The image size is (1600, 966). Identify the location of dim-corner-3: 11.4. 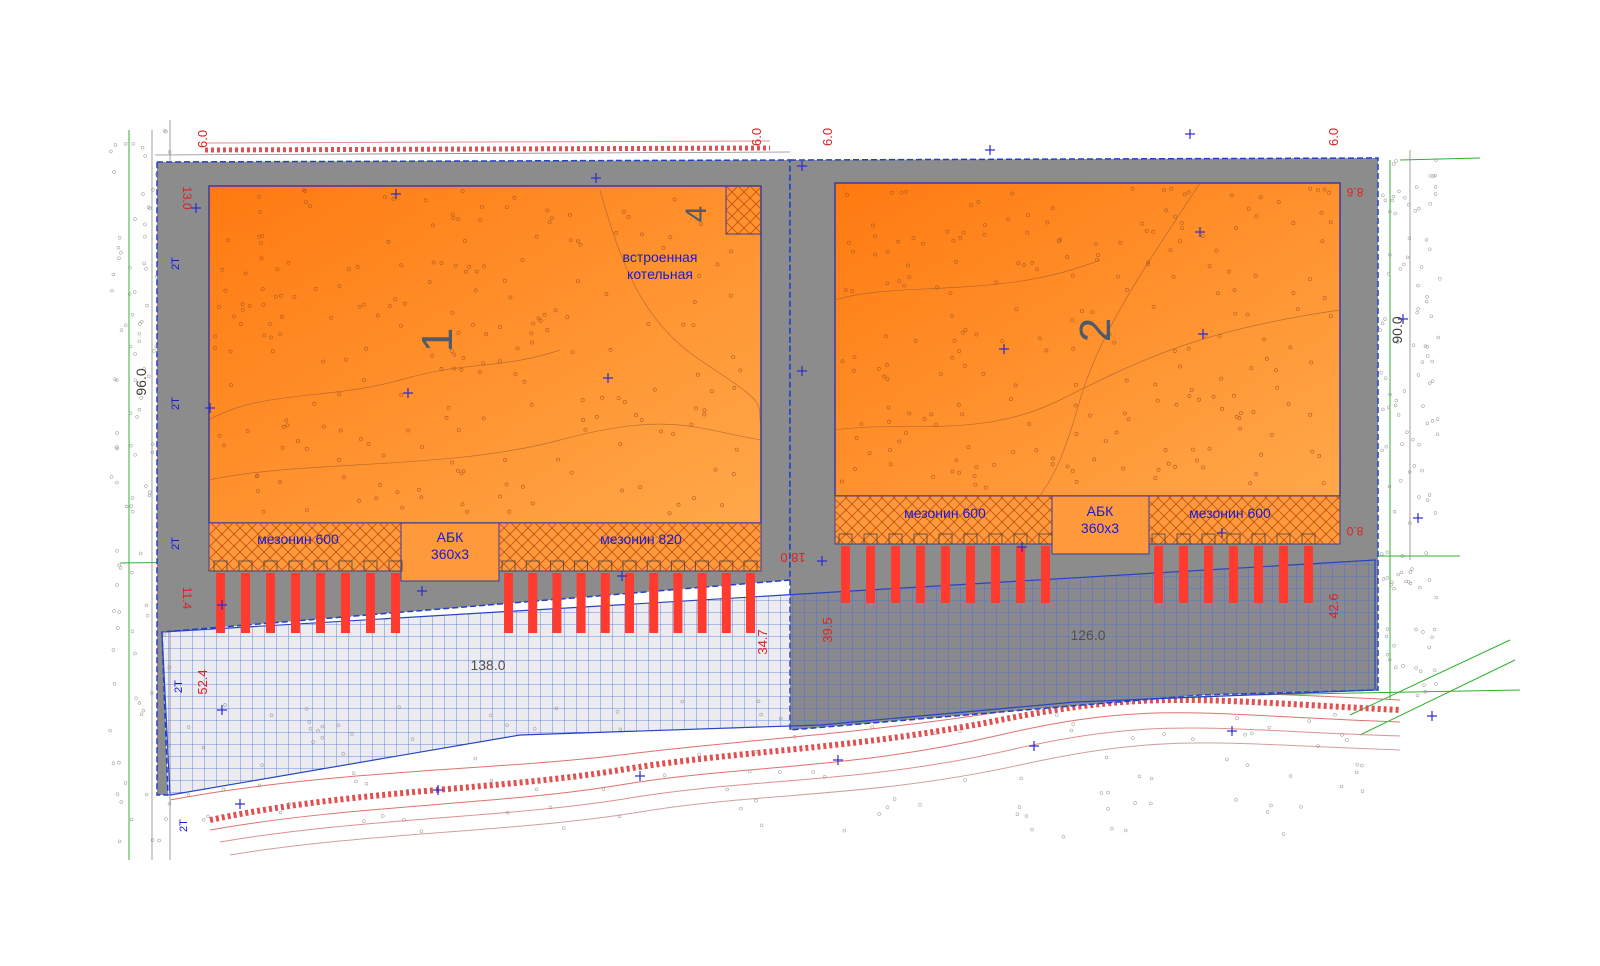
(187, 598).